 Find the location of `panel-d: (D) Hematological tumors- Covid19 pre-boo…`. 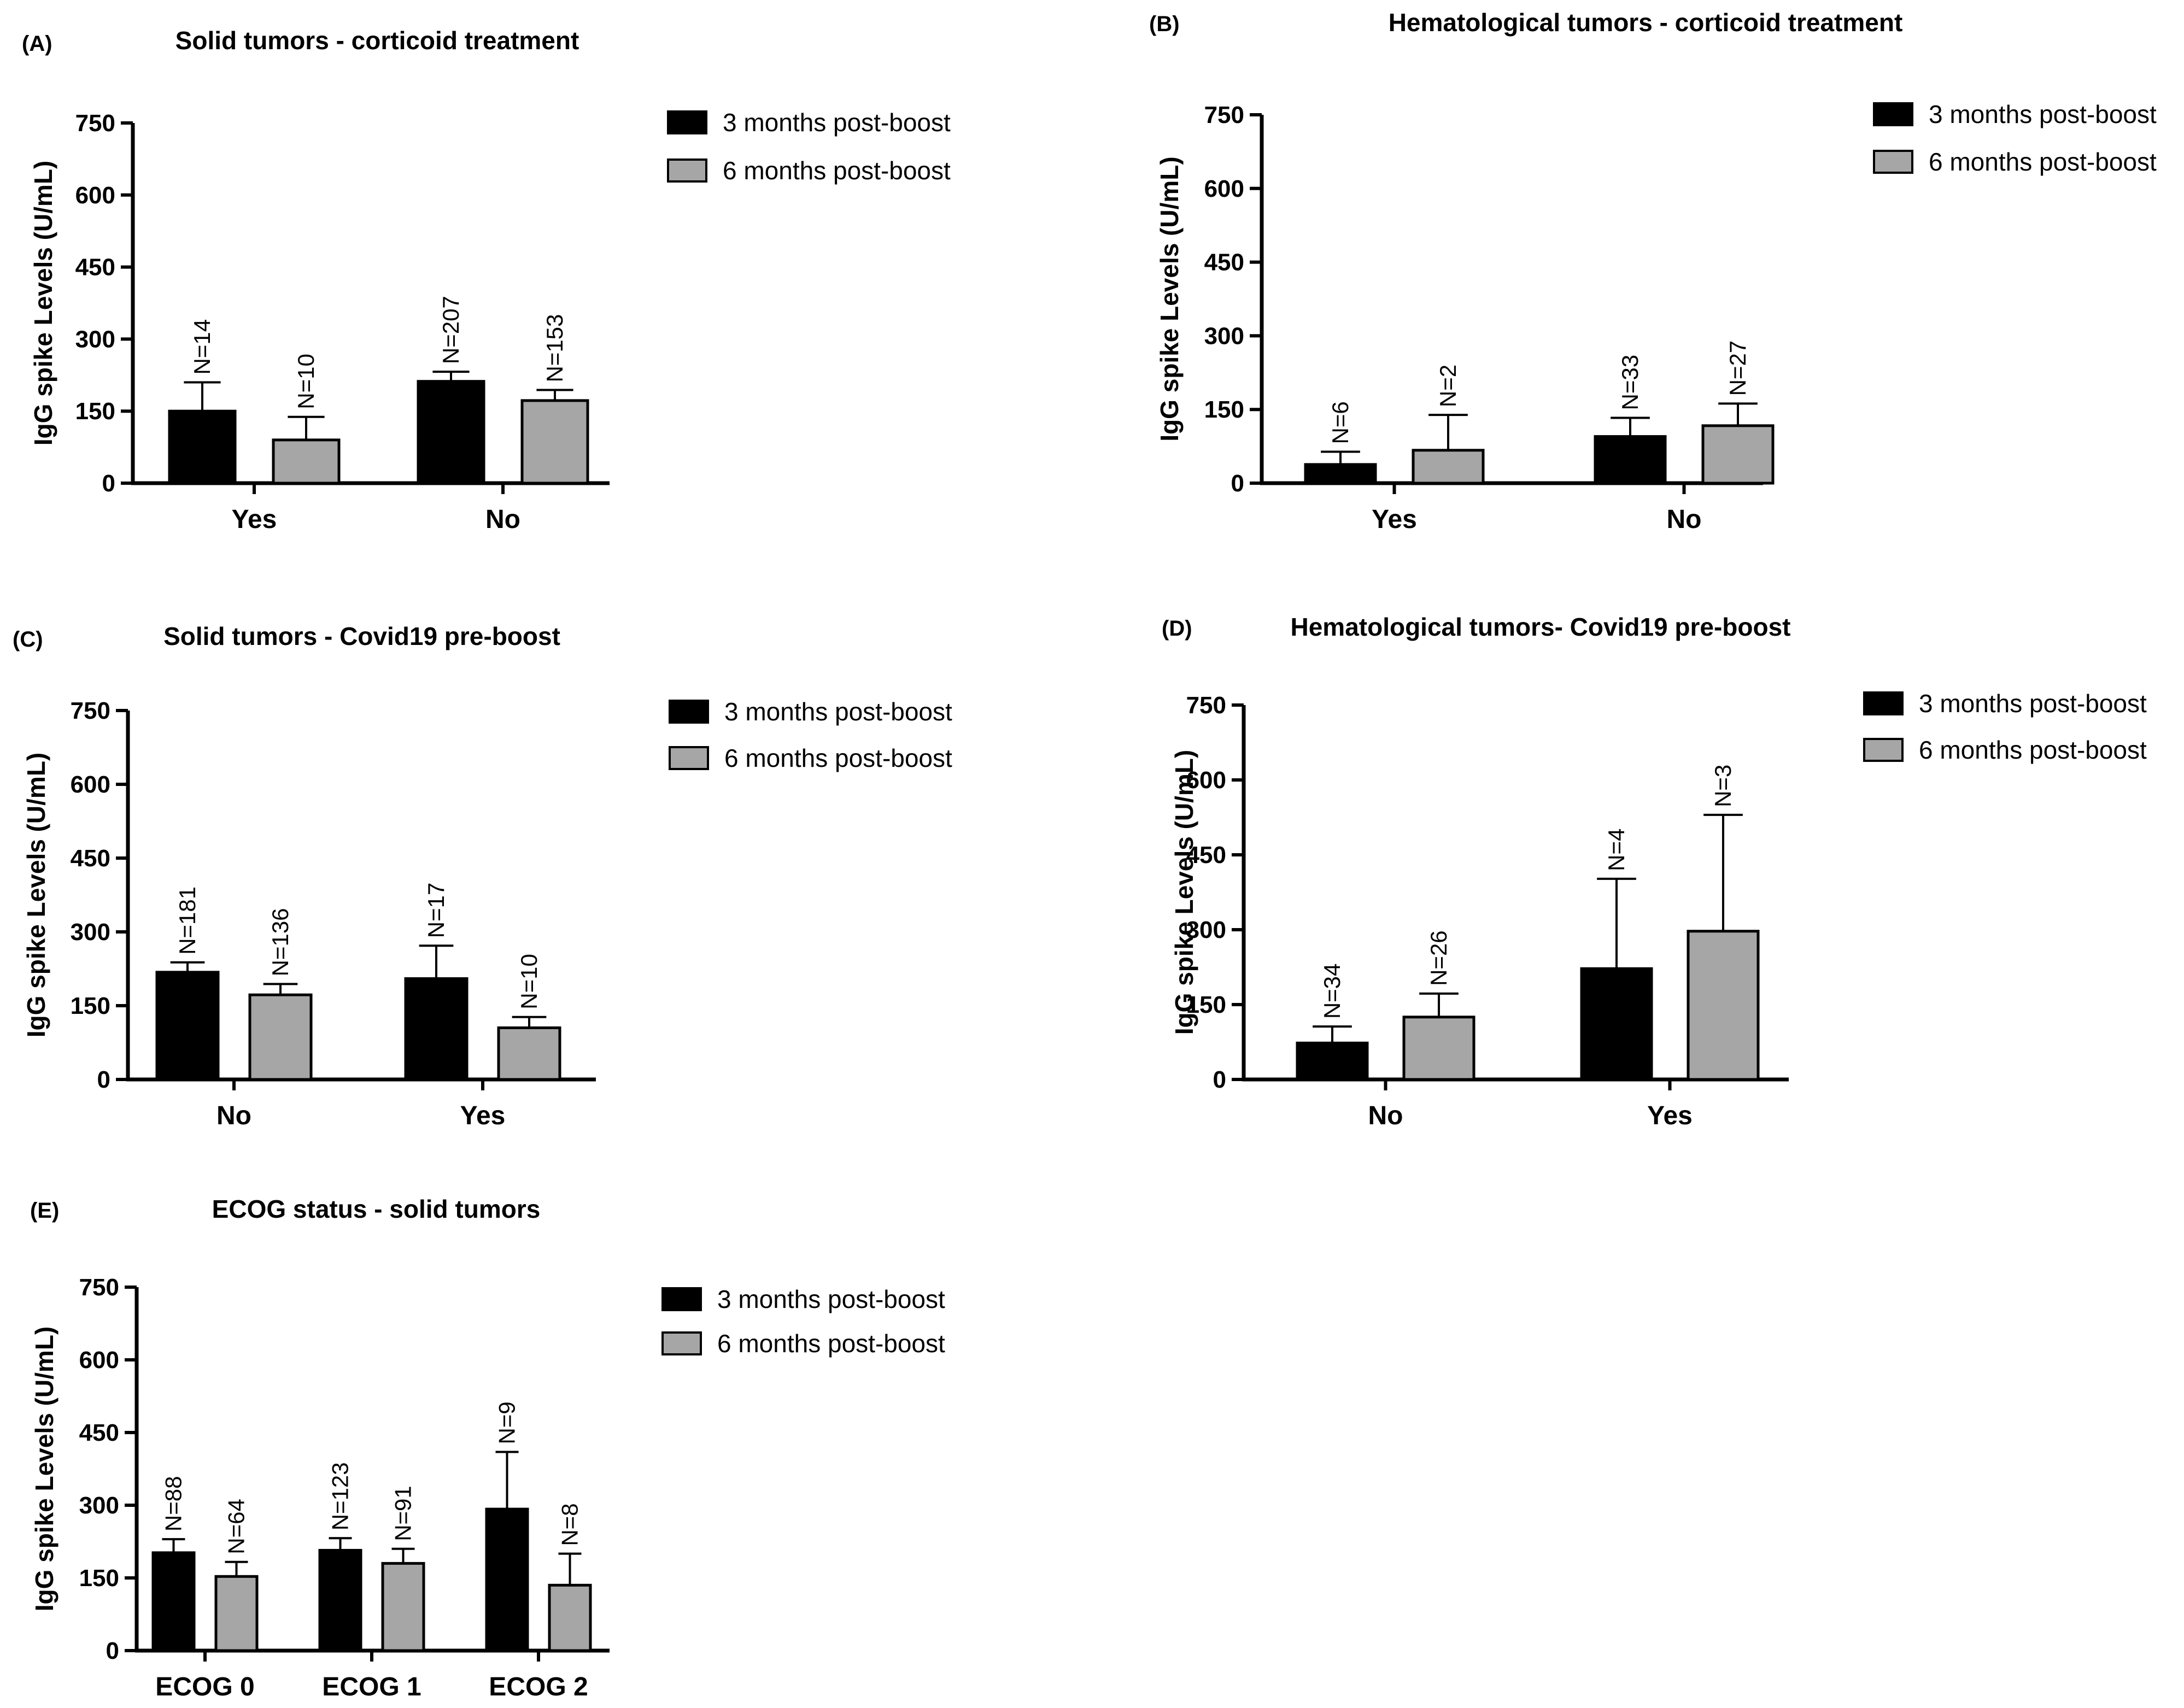

panel-d: (D) Hematological tumors- Covid19 pre-boo… is located at coordinates (1654, 872).